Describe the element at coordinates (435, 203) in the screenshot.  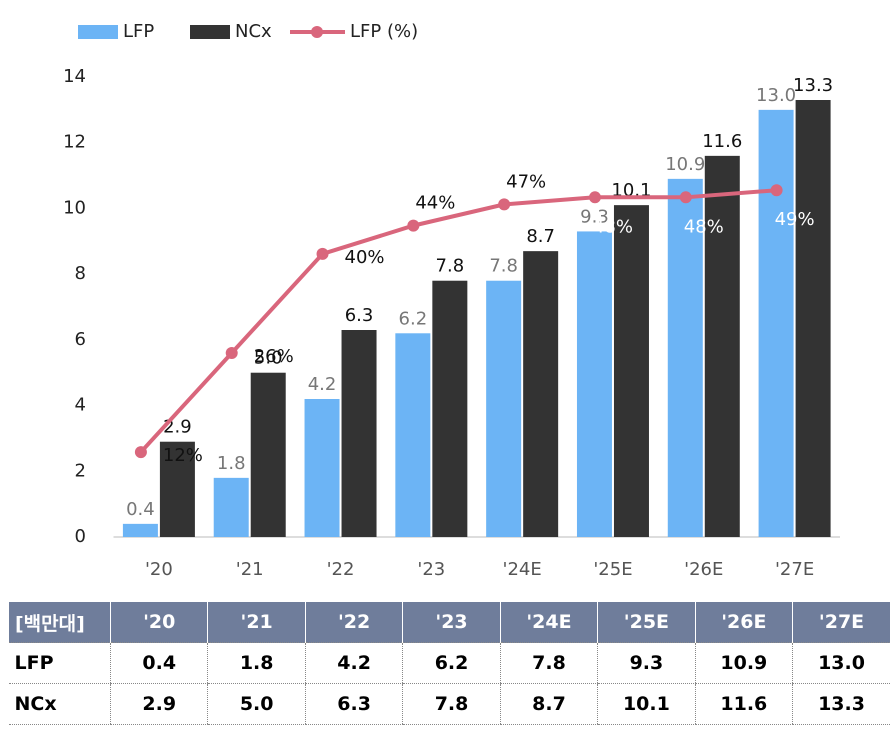
I see `line-label: 44%` at that location.